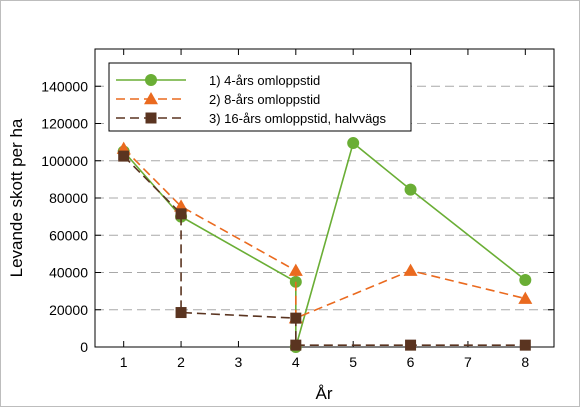 This screenshot has width=580, height=407. What do you see at coordinates (525, 362) in the screenshot?
I see `x-tick-label: 8` at bounding box center [525, 362].